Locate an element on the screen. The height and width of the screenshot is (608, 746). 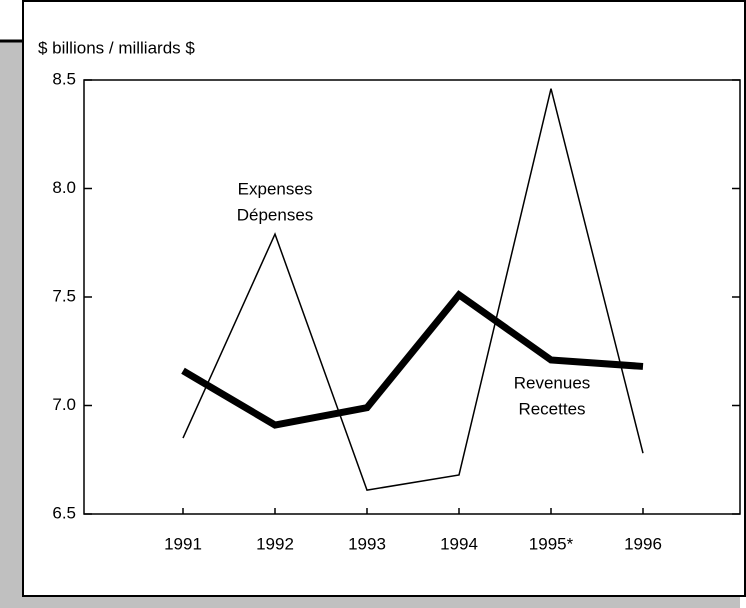
x-tick-label: 1993 is located at coordinates (367, 543).